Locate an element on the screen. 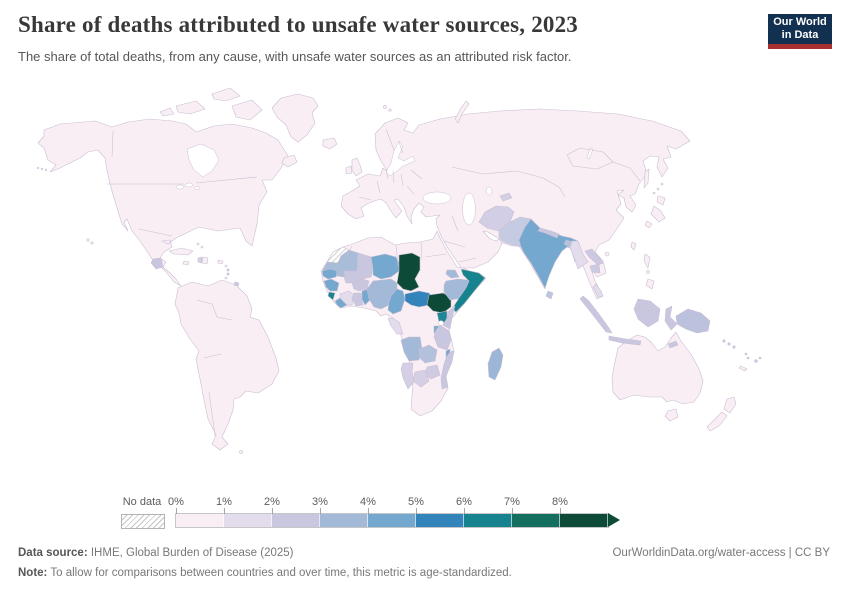  island-banks is located at coordinates (167, 112).